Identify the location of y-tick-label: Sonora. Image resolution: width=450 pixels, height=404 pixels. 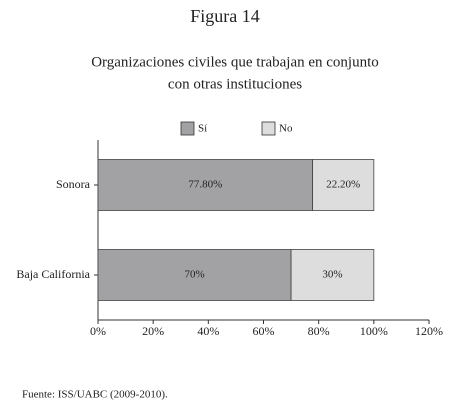
(73, 184).